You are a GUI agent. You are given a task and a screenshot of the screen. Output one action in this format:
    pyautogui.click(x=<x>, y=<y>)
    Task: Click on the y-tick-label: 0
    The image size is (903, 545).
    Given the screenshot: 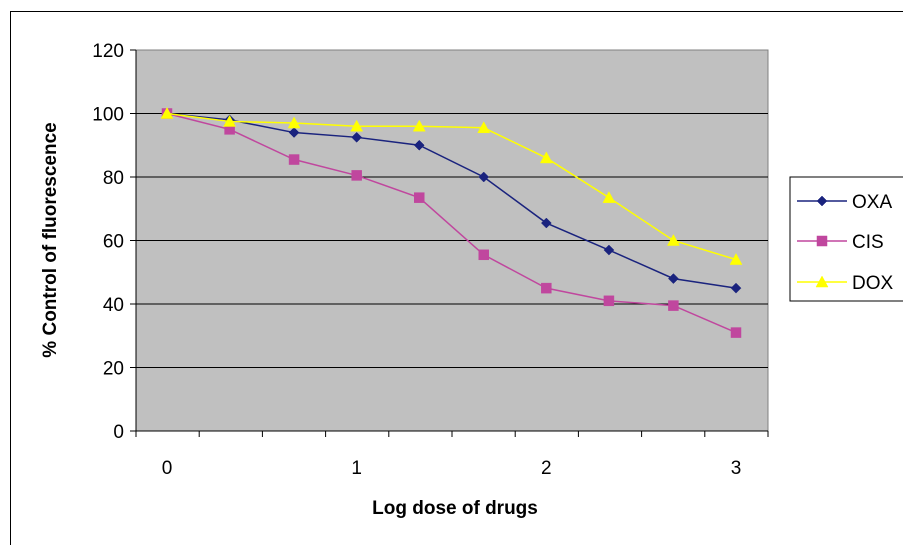 What is the action you would take?
    pyautogui.click(x=118, y=432)
    